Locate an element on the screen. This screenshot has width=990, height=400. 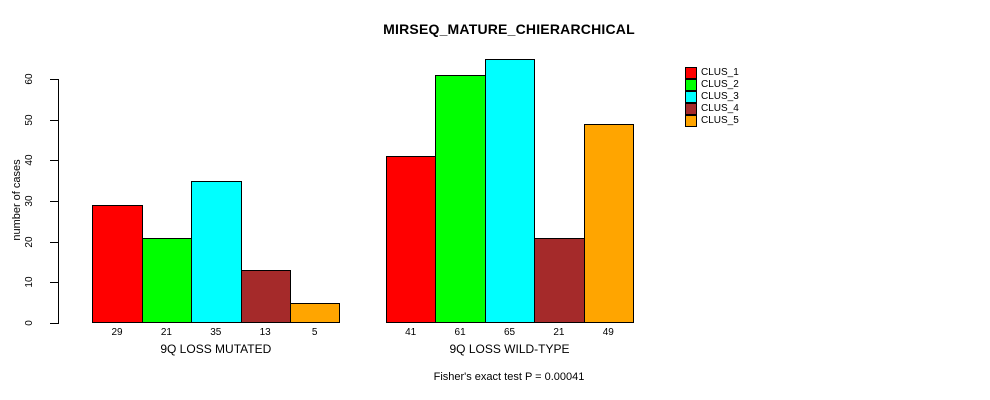
y-axis-tick-label: 50 is located at coordinates (29, 120).